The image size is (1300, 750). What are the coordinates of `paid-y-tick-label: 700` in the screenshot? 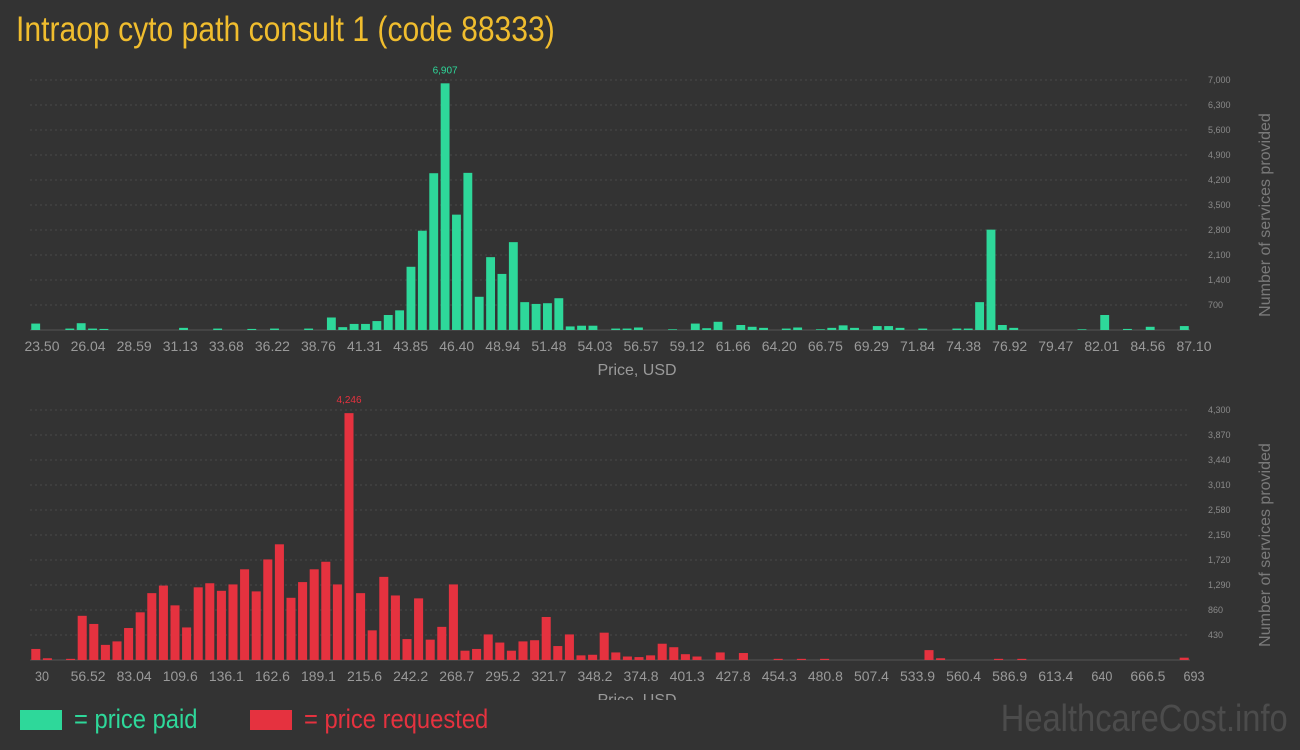 It's located at (1215, 305).